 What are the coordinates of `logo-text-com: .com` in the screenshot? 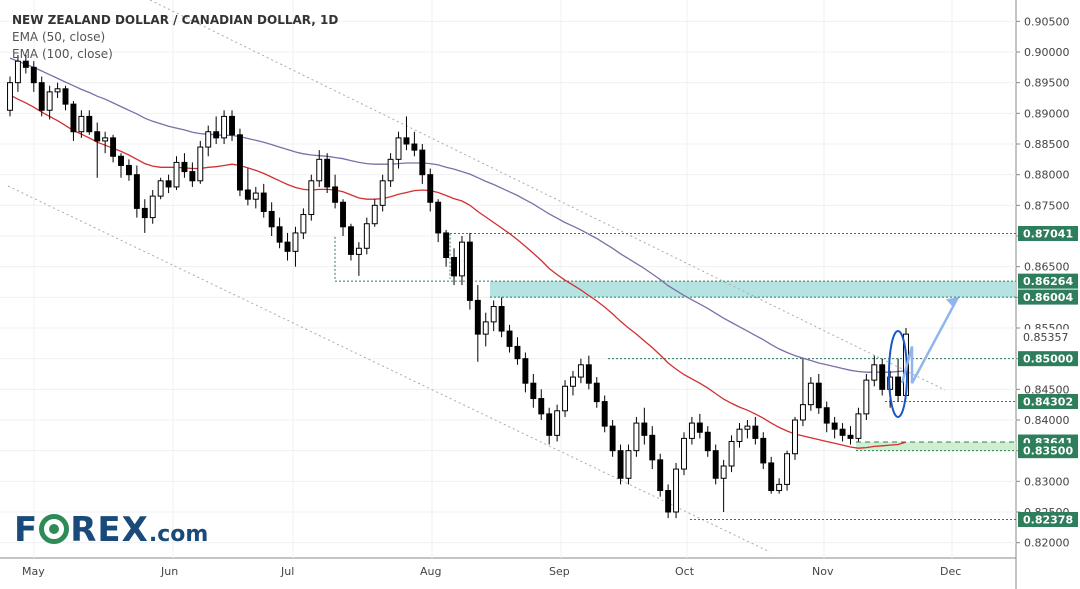 It's located at (178, 534).